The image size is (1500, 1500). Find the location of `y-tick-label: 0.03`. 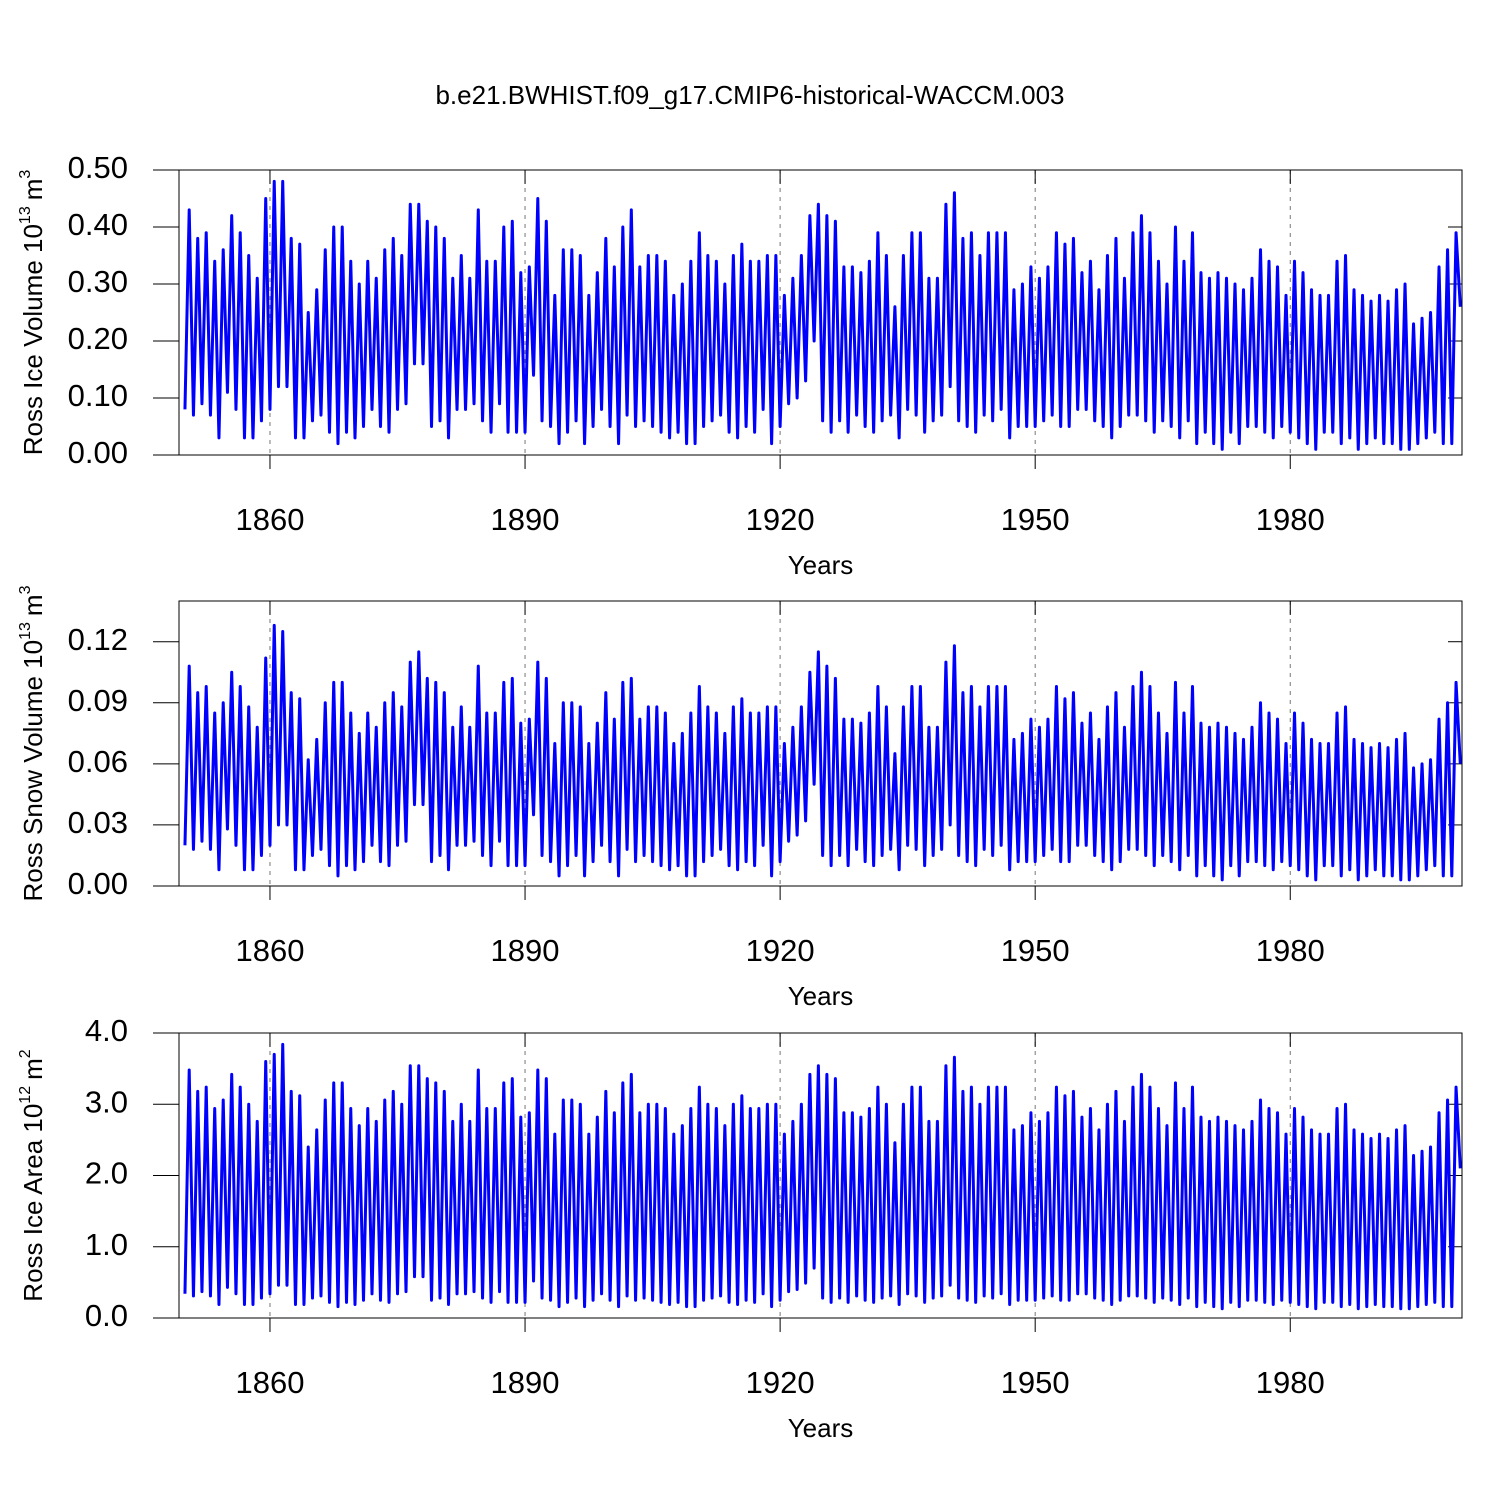

y-tick-label: 0.03 is located at coordinates (98, 822).